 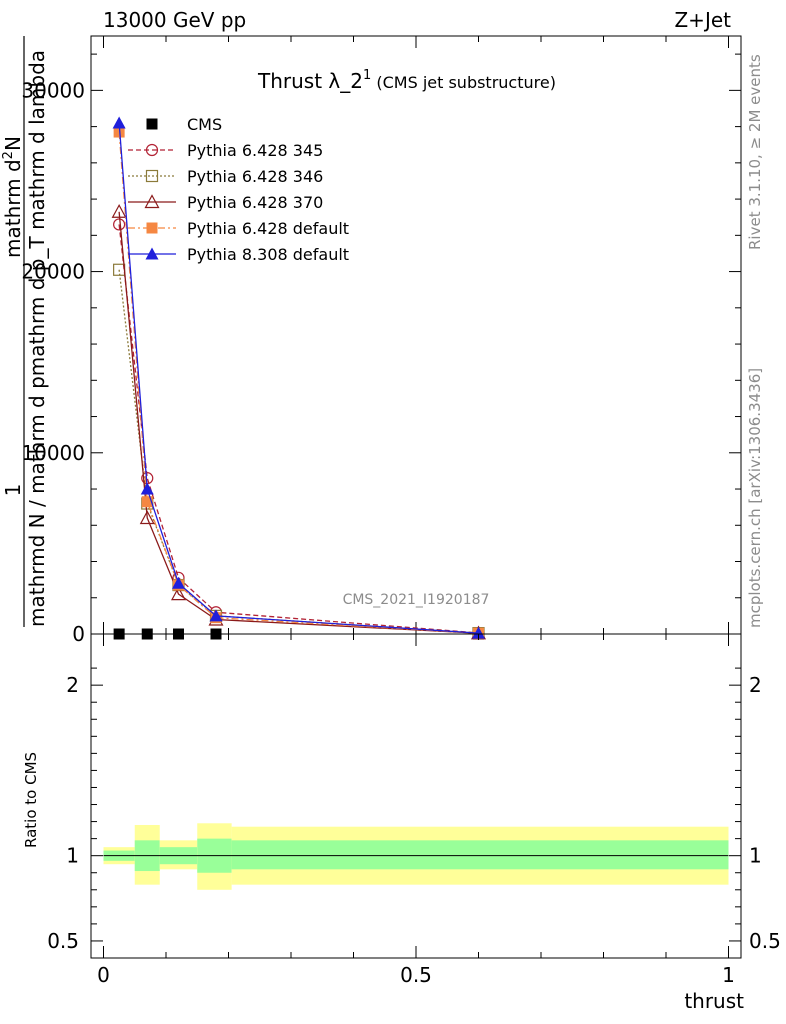 I want to click on plot-title-sub: (CMS jet substructure), so click(x=463, y=82).